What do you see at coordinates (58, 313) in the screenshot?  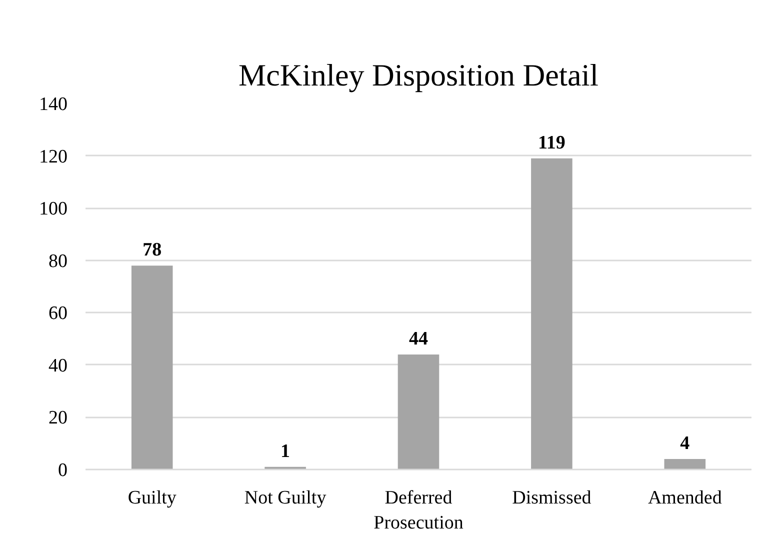 I see `y-tick-label: 60` at bounding box center [58, 313].